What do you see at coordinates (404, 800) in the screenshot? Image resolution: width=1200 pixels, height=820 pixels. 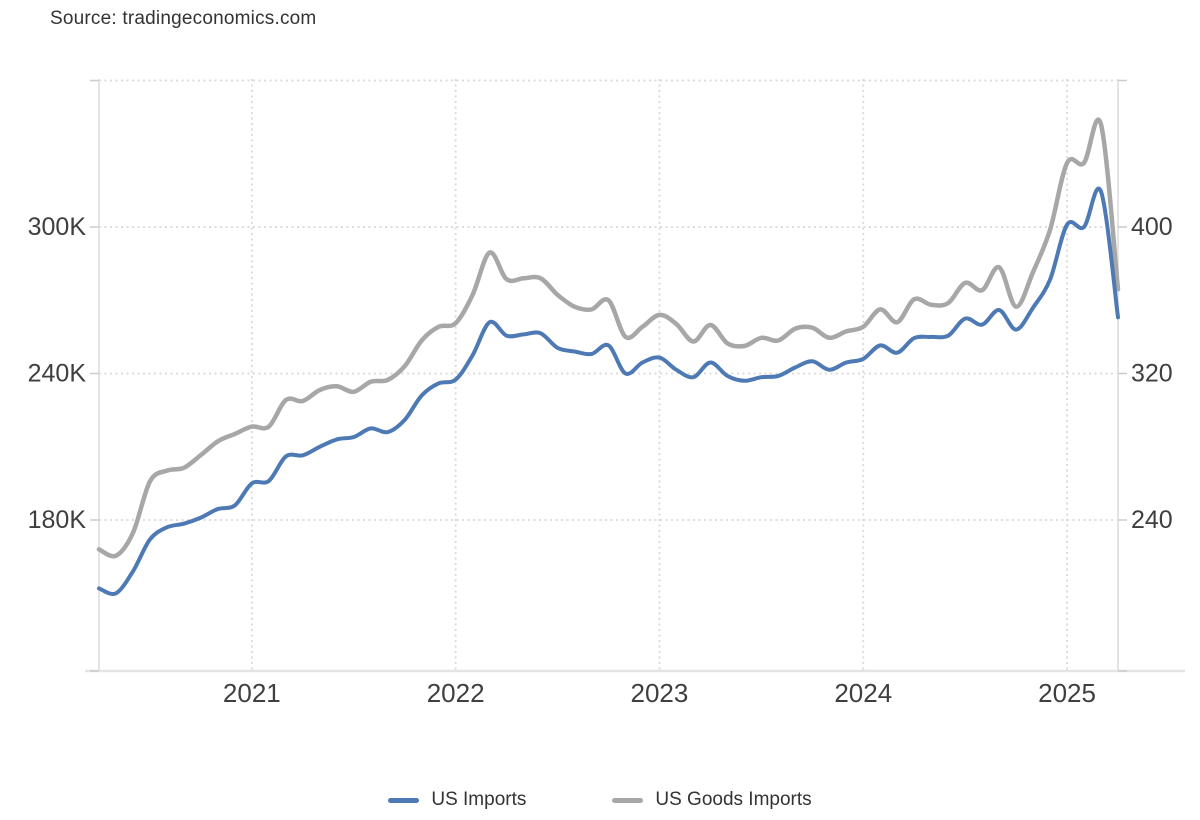 I see `us-imports-line-swatch` at bounding box center [404, 800].